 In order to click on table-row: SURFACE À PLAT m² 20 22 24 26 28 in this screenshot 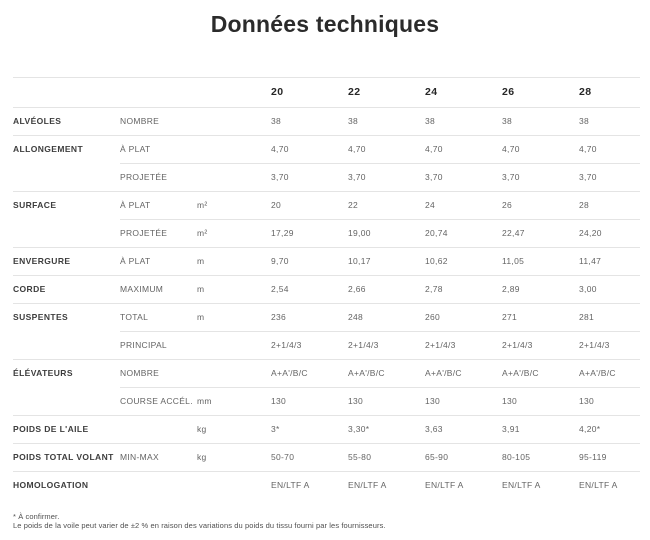, I will do `click(326, 205)`.